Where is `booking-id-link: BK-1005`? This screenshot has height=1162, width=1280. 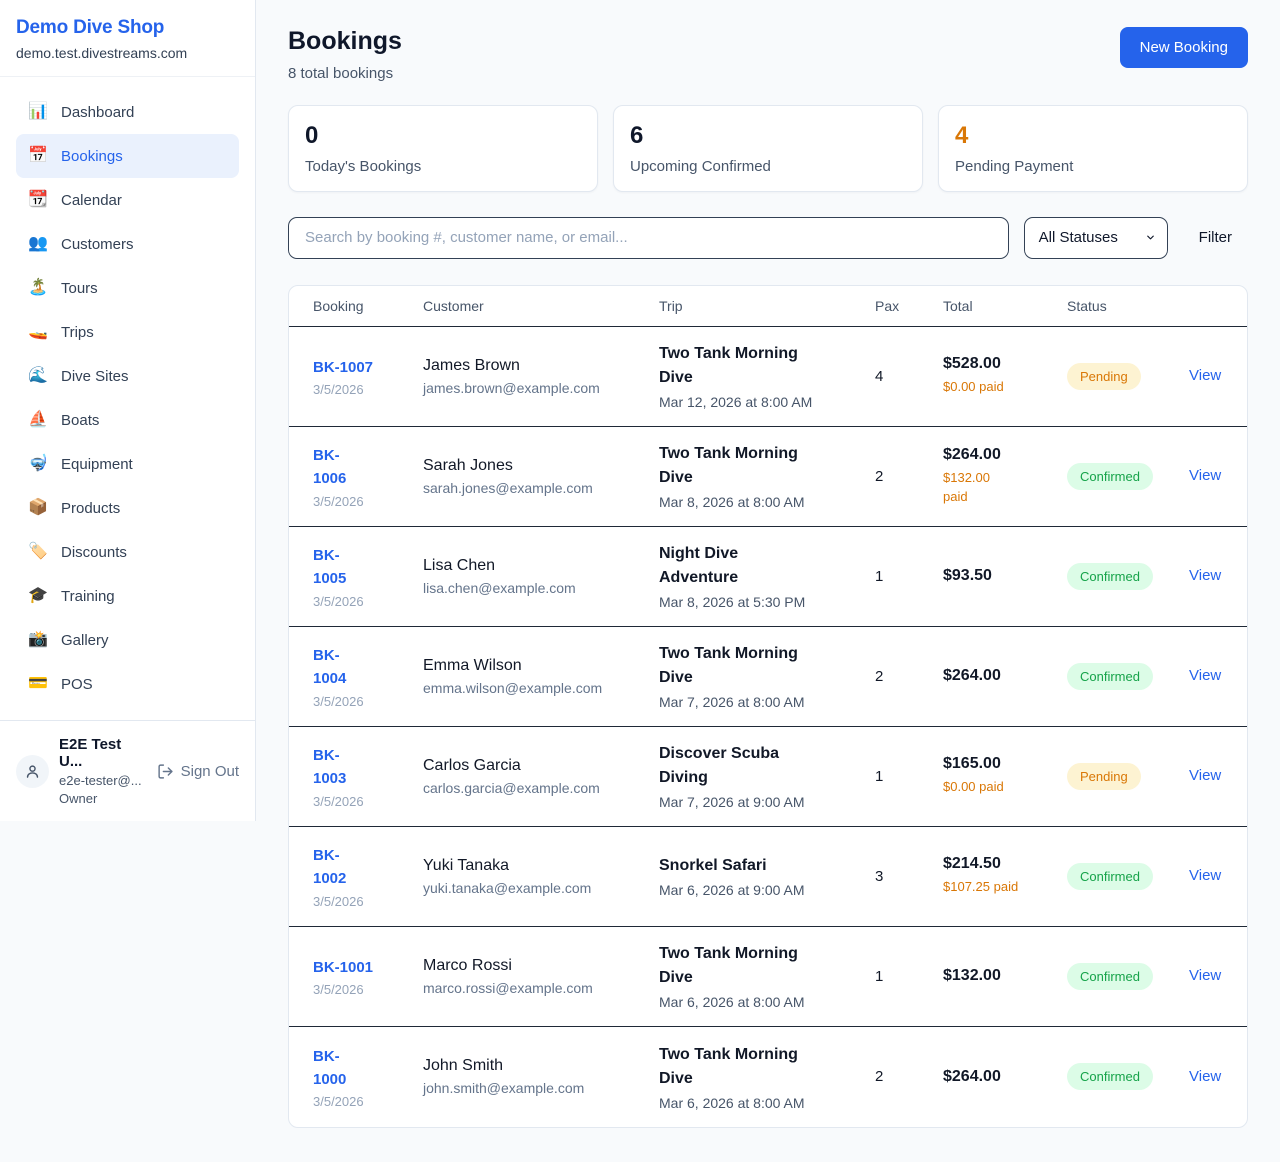 booking-id-link: BK-1005 is located at coordinates (330, 567).